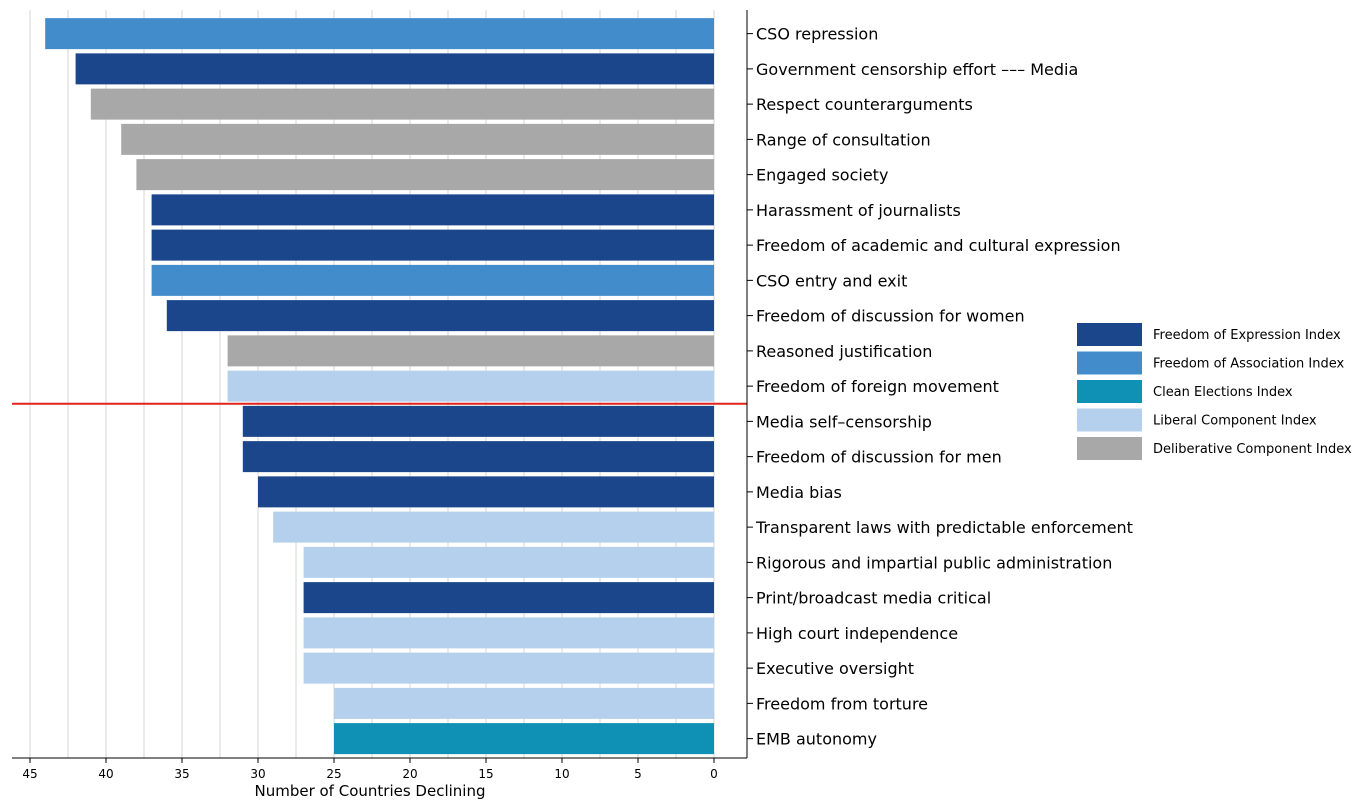 This screenshot has width=1358, height=800. Describe the element at coordinates (181, 774) in the screenshot. I see `x-tick-label: 35` at that location.